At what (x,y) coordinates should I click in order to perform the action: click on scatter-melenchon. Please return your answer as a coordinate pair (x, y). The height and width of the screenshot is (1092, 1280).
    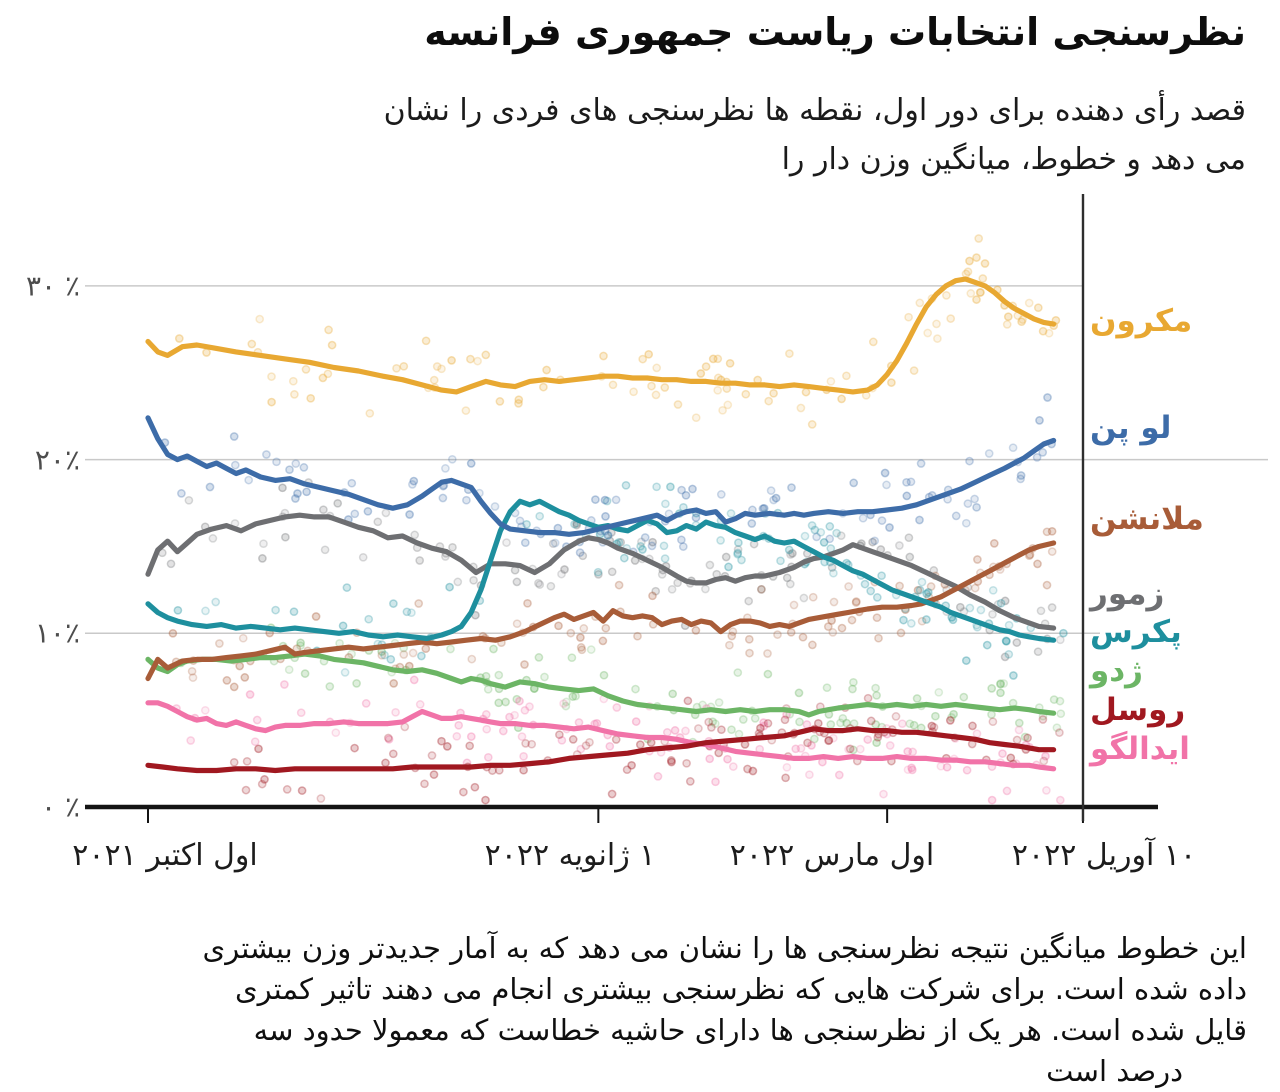
    Looking at the image, I should click on (612, 609).